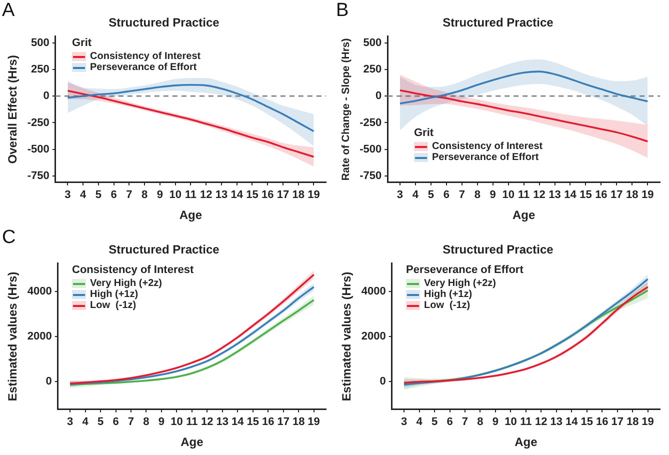 The image size is (669, 455). I want to click on y-tick-label: 250, so click(372, 69).